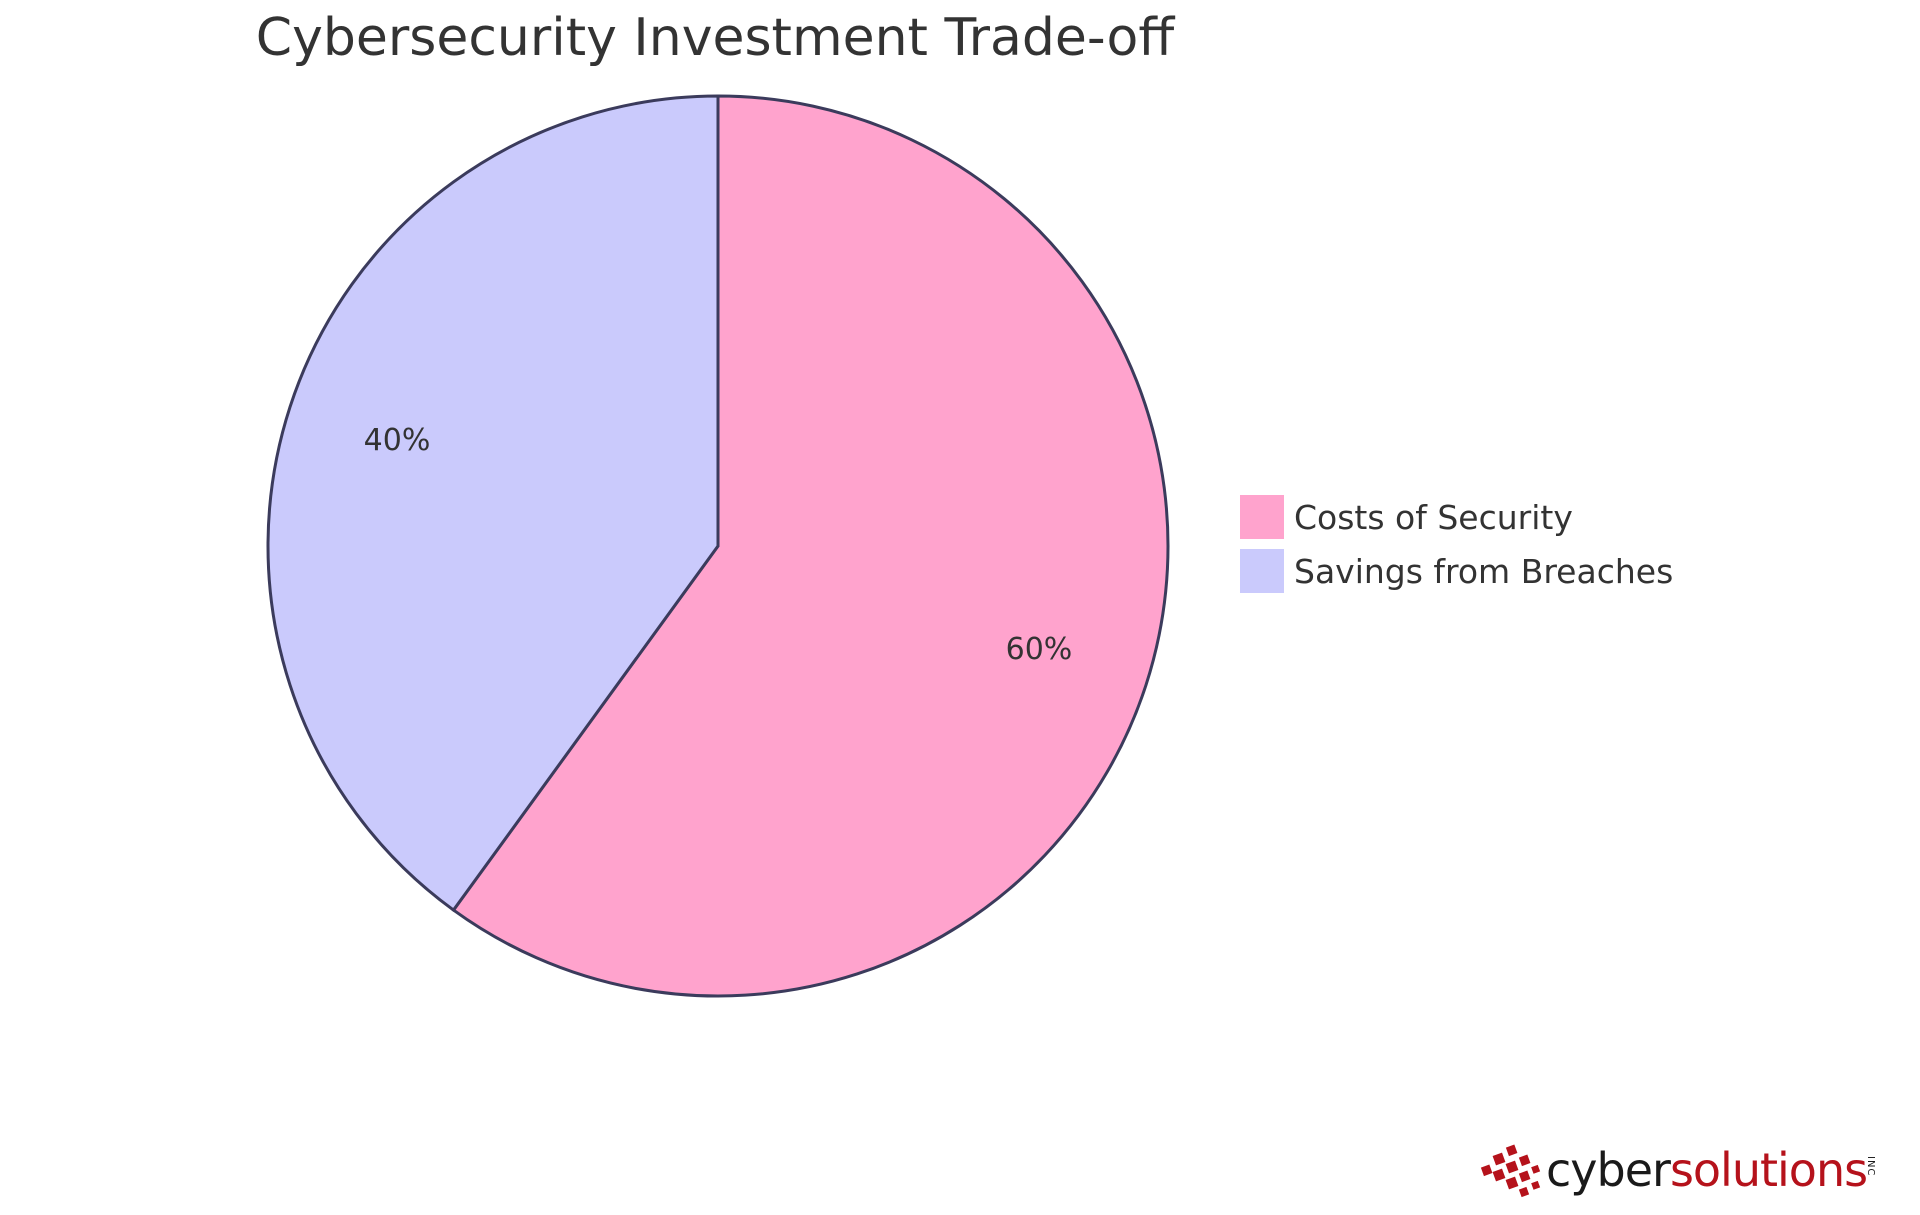 The image size is (1920, 1215). What do you see at coordinates (1768, 1170) in the screenshot?
I see `logo-word-solutions: solutions` at bounding box center [1768, 1170].